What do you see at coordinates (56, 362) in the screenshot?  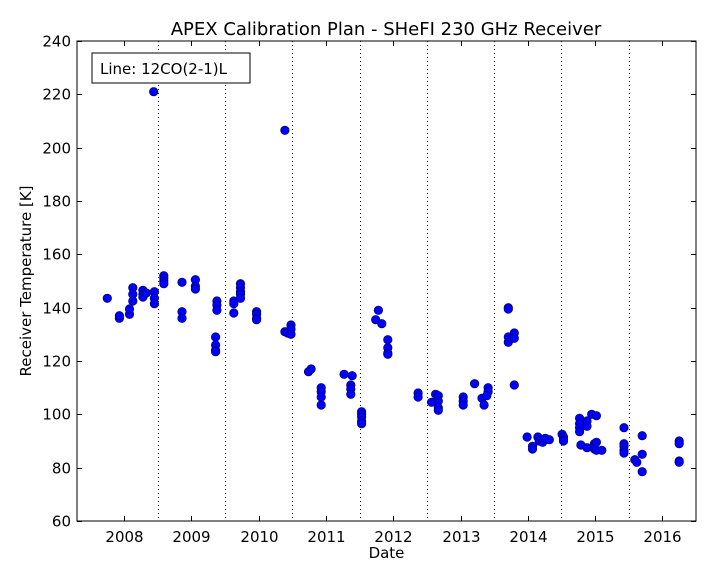 I see `y-tick-label: 120` at bounding box center [56, 362].